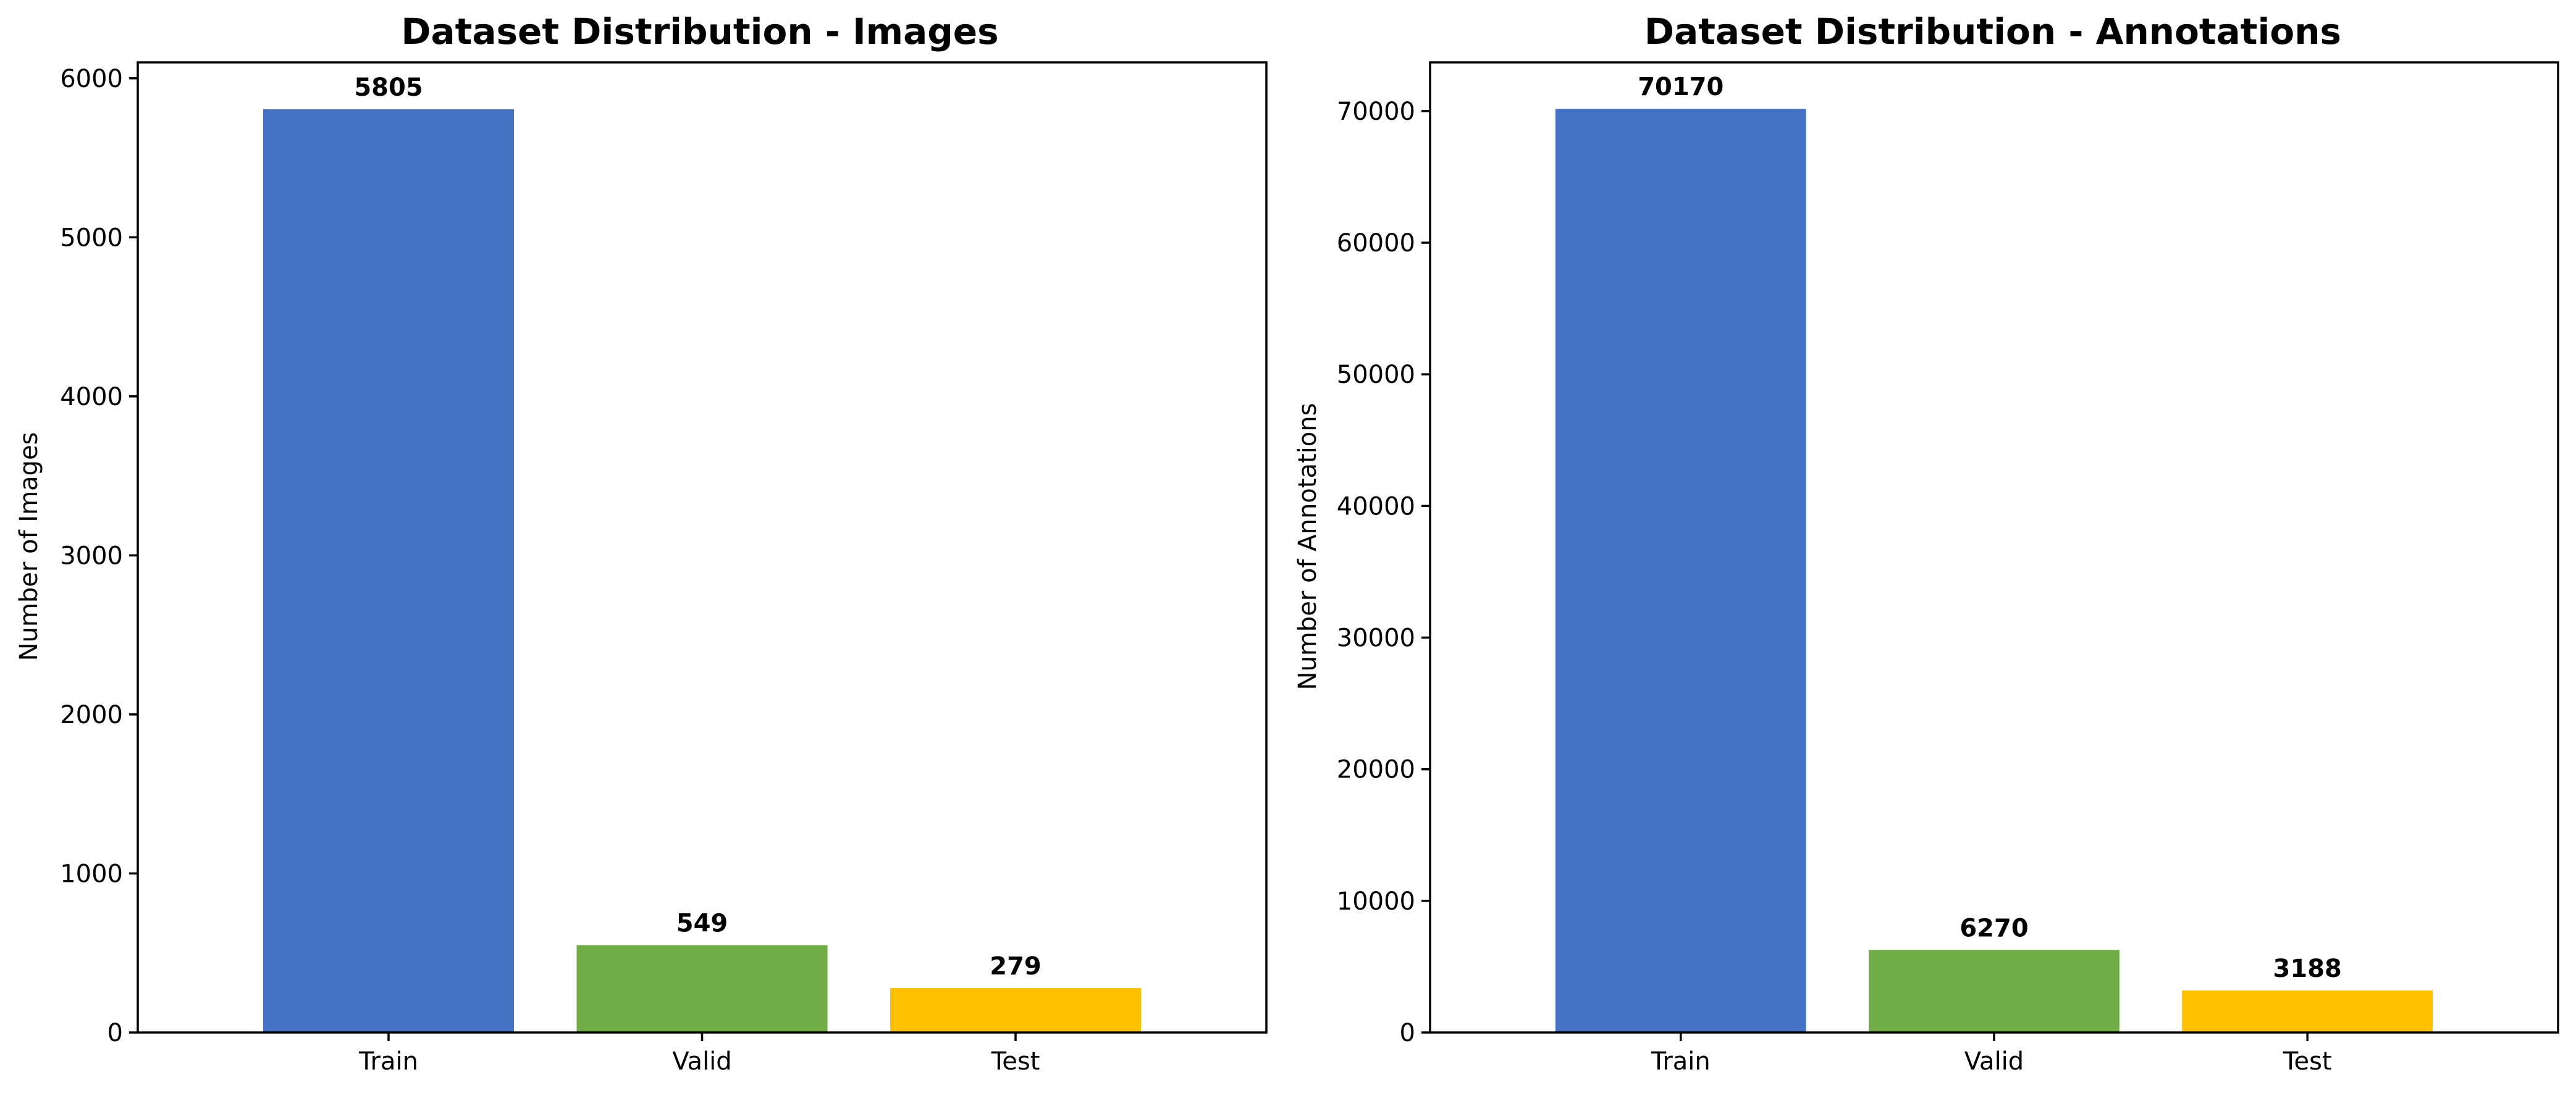 This screenshot has width=2576, height=1093. I want to click on chart-title: Dataset Distribution - Images, so click(699, 31).